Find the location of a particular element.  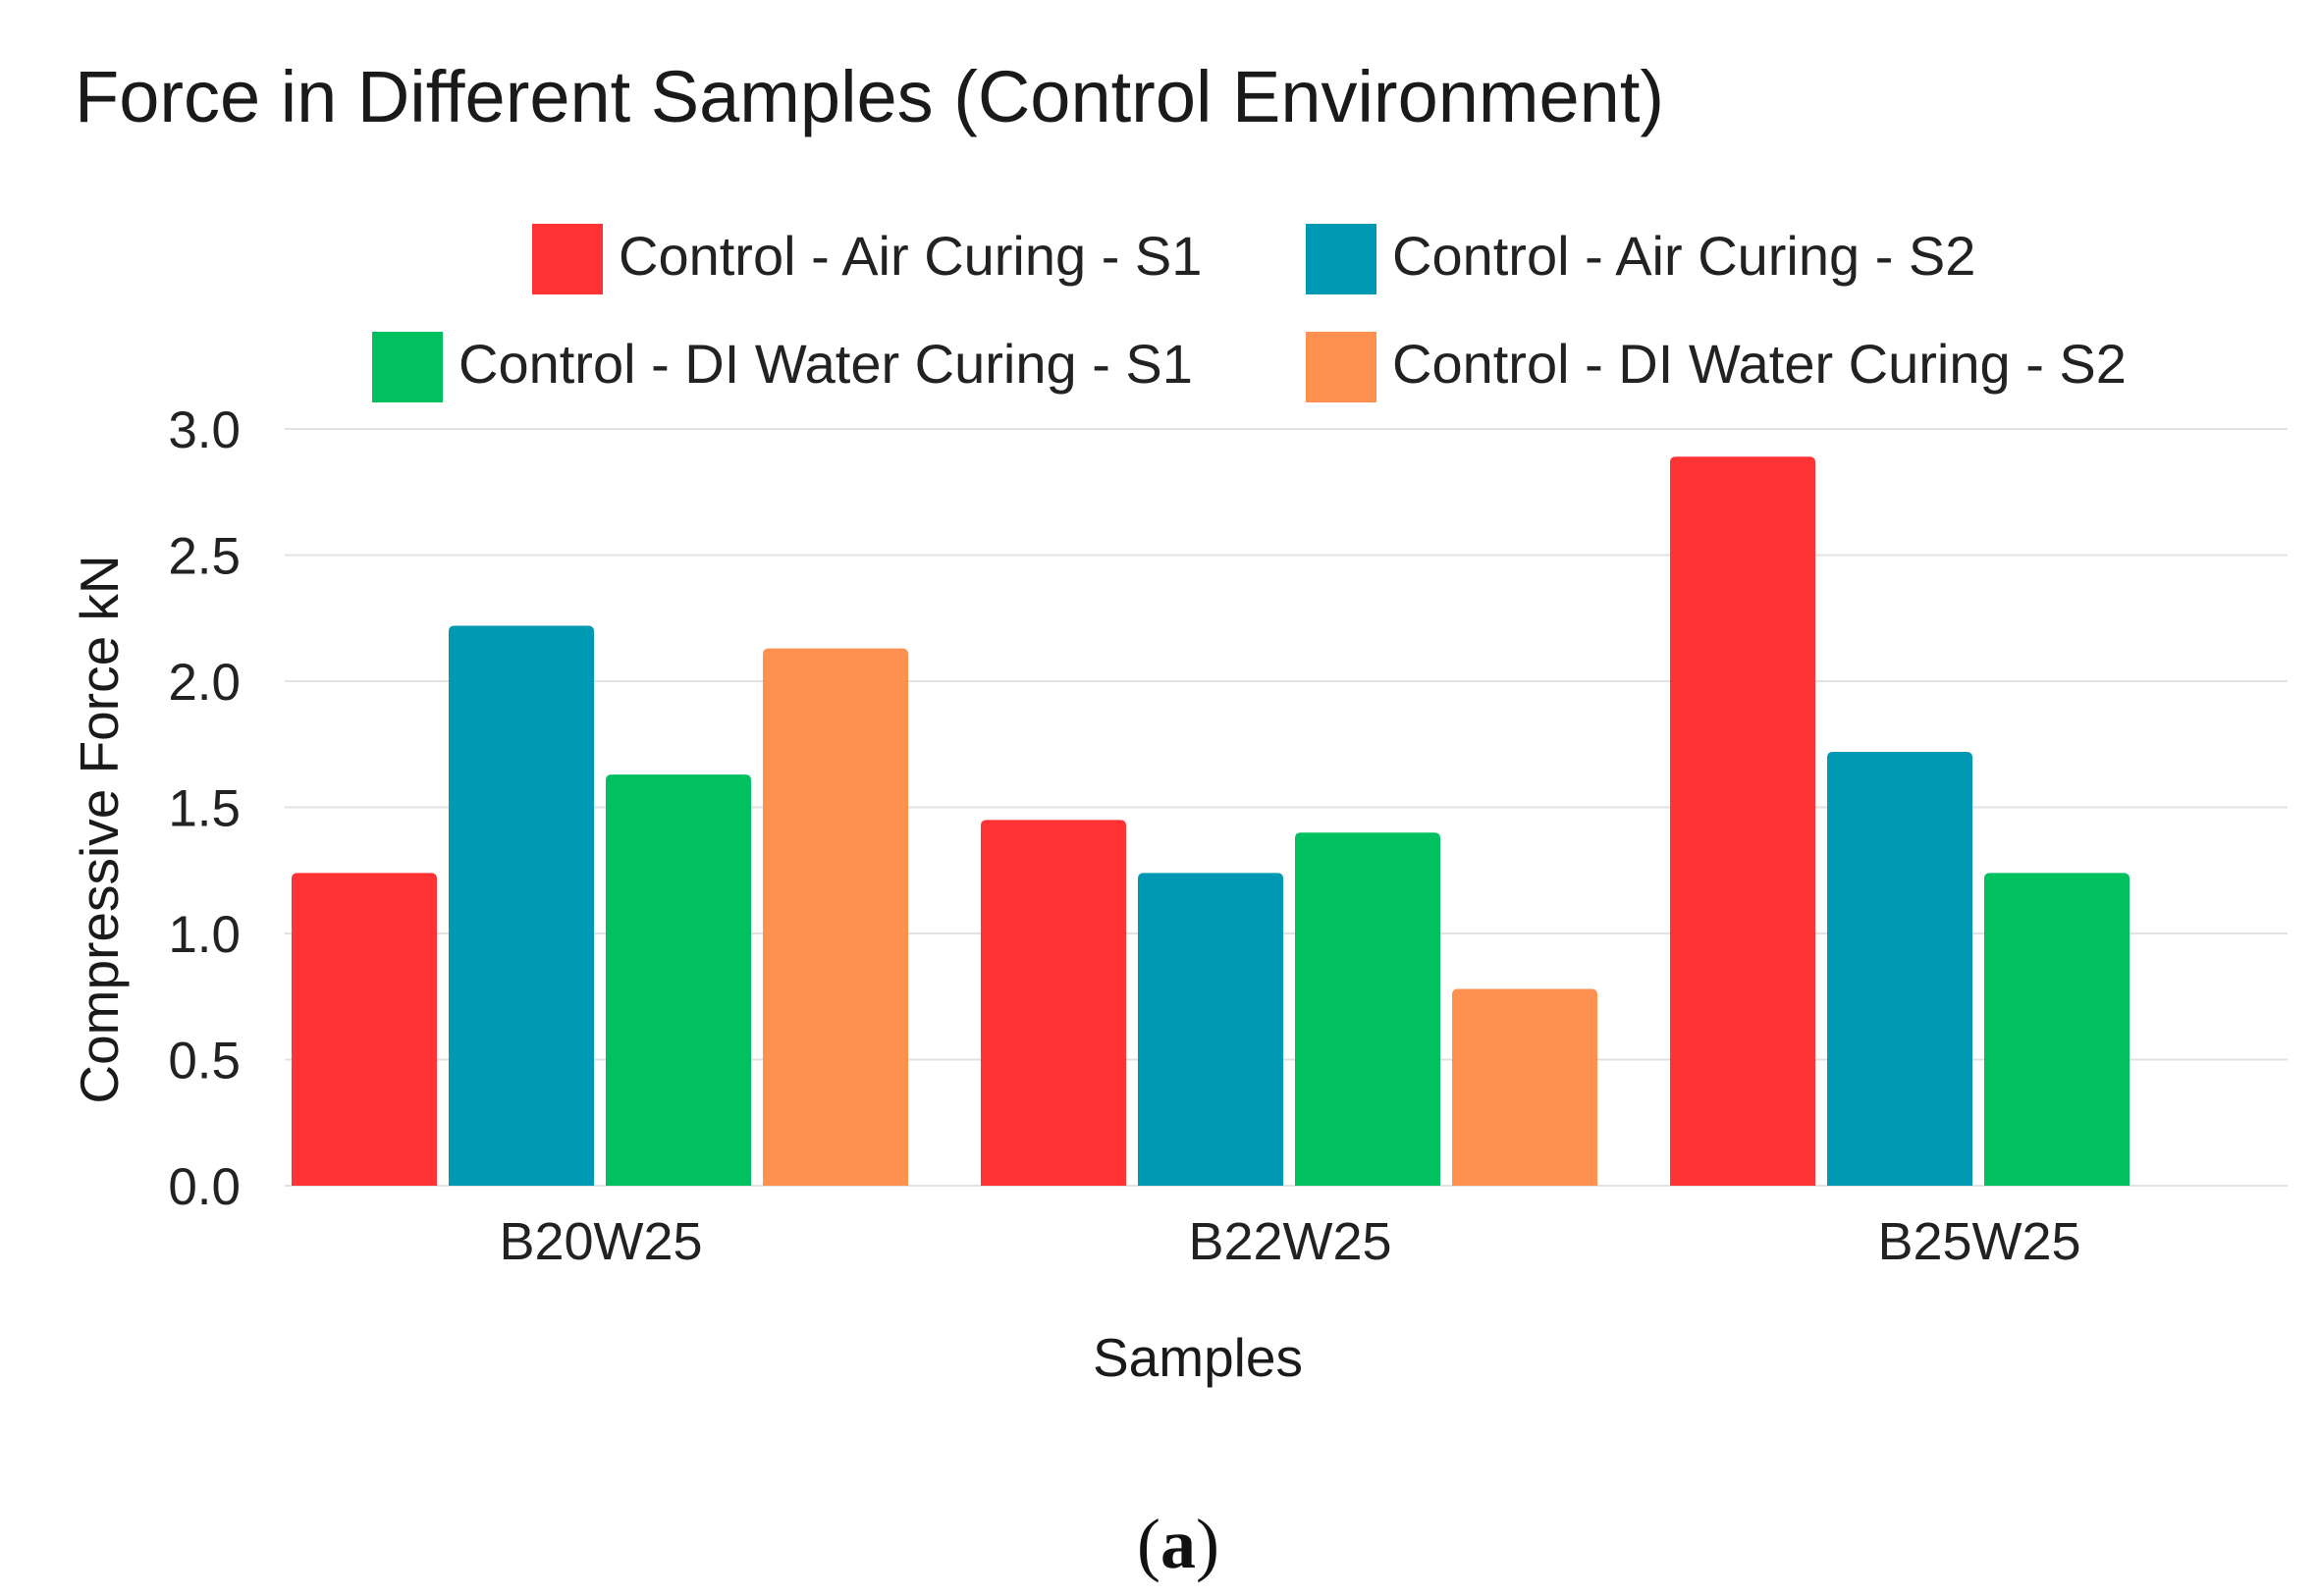

y-tick-label: 3.0 is located at coordinates (204, 430).